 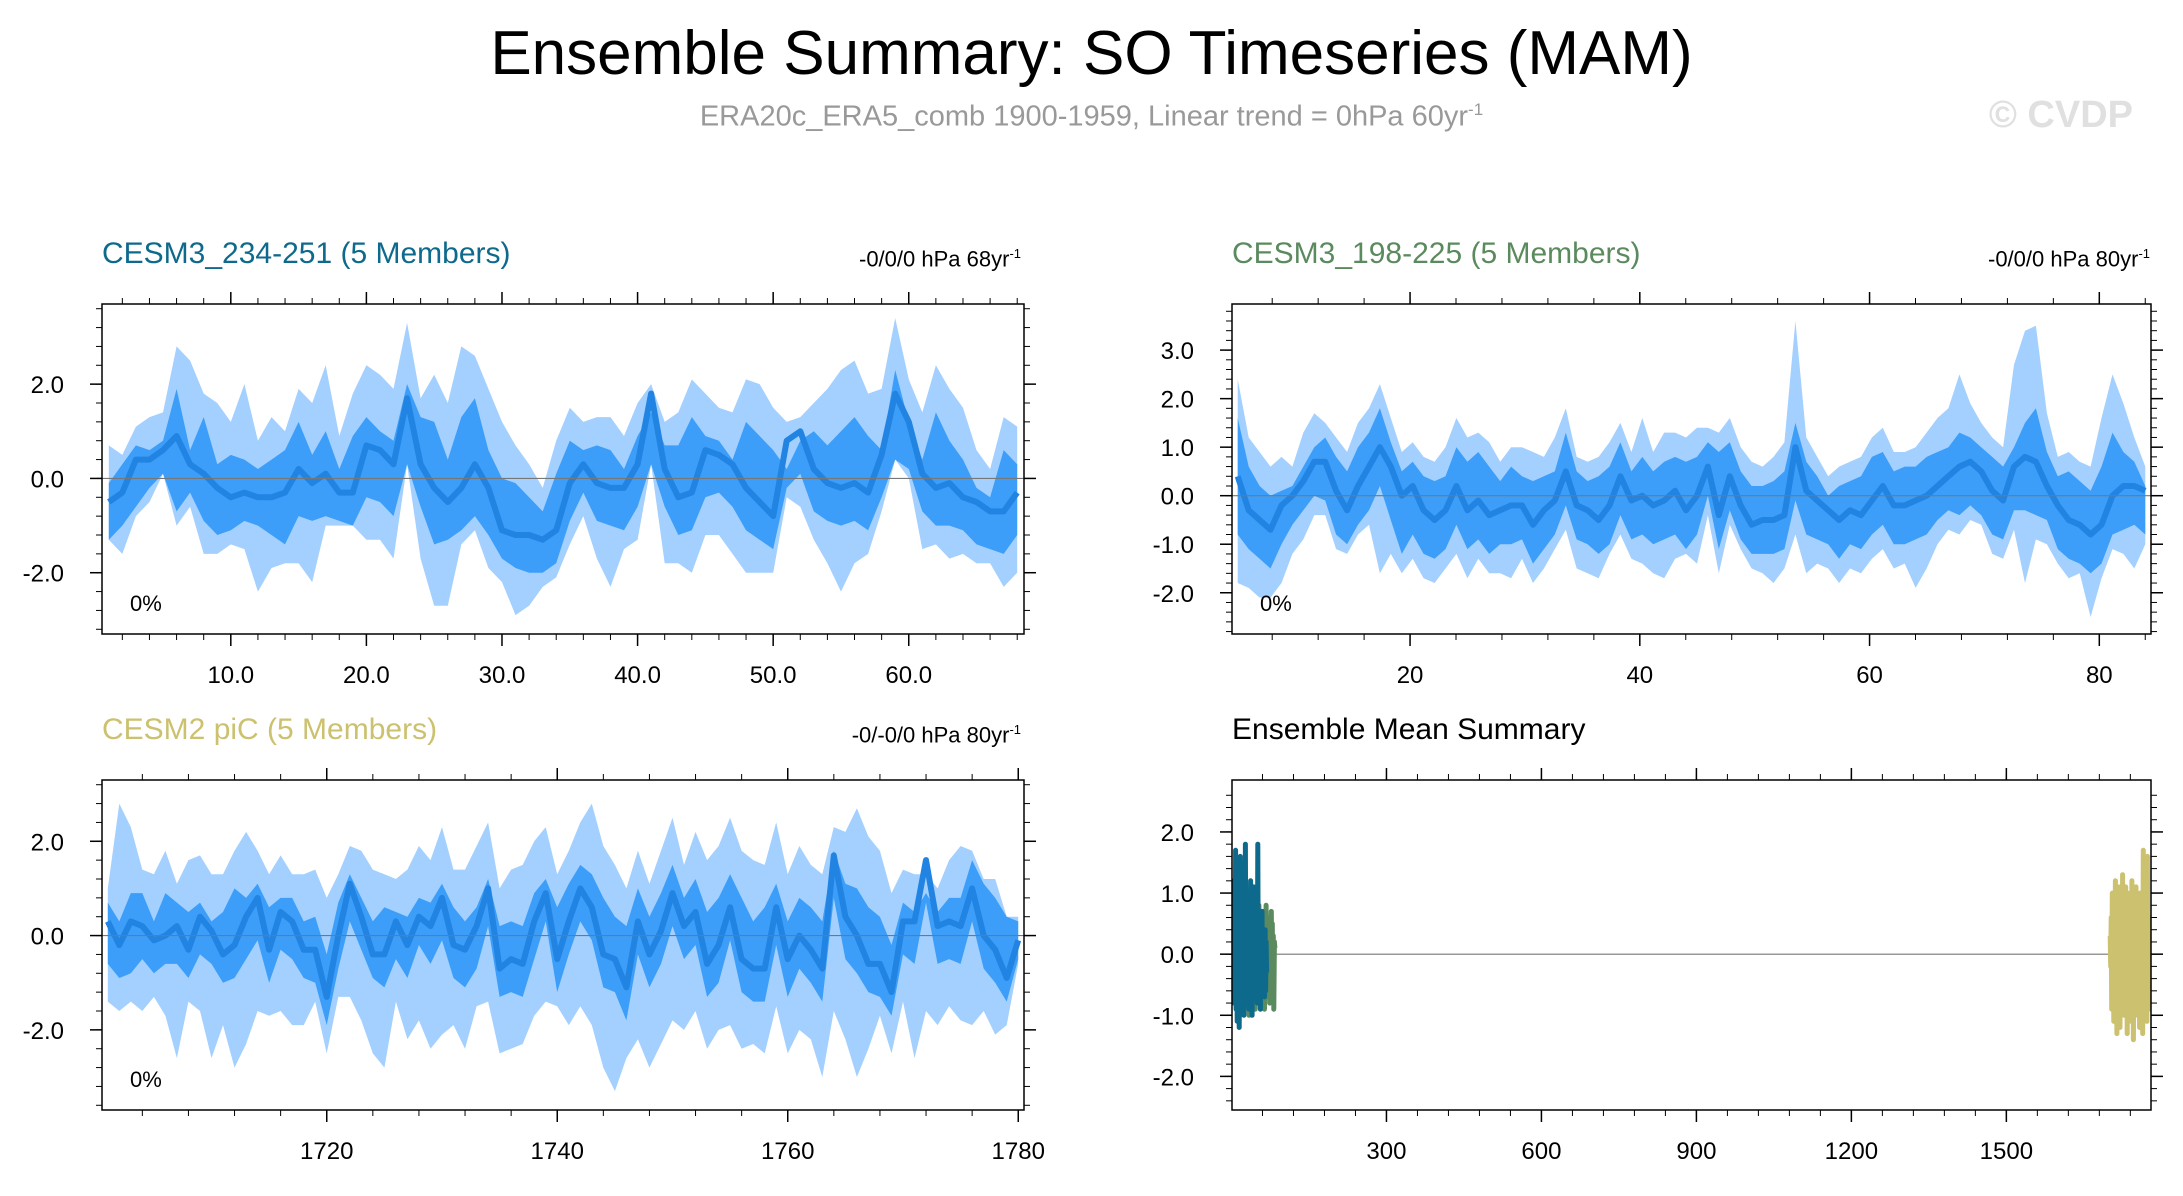 I want to click on panel3-xtick-label: 1760, so click(x=787, y=1151).